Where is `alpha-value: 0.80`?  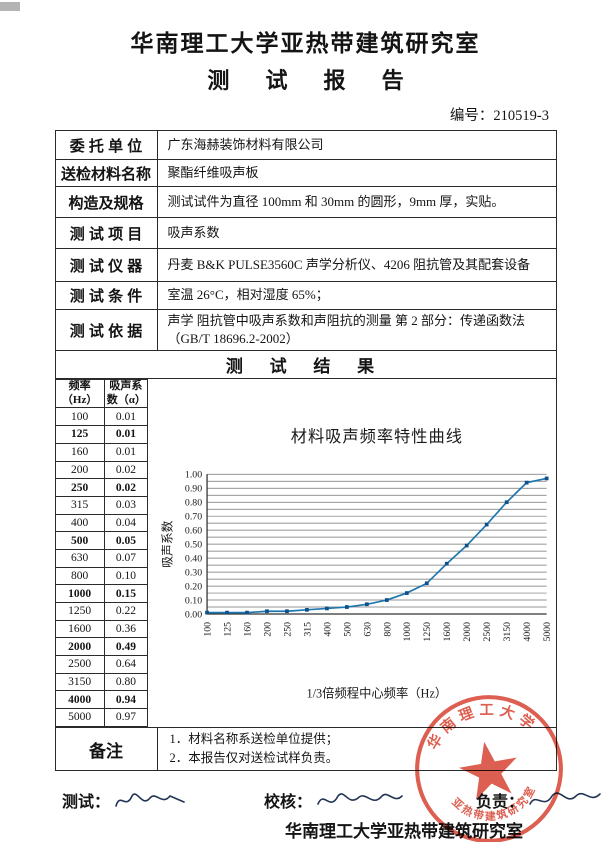 alpha-value: 0.80 is located at coordinates (126, 682).